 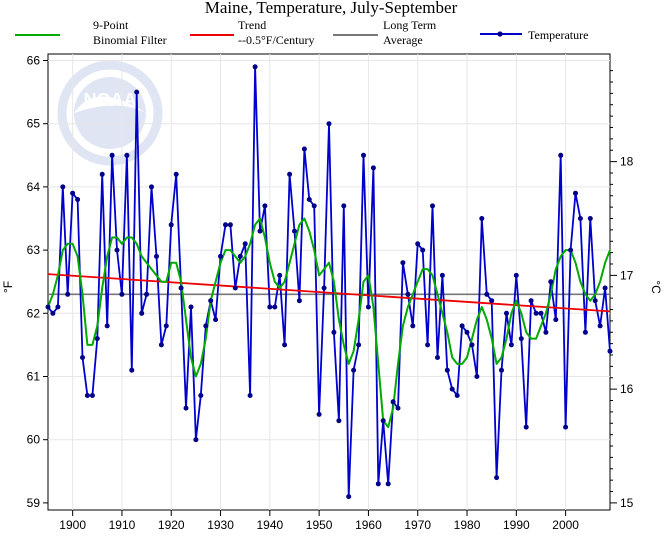 I want to click on x-tick-label-1930: 1930, so click(x=220, y=525).